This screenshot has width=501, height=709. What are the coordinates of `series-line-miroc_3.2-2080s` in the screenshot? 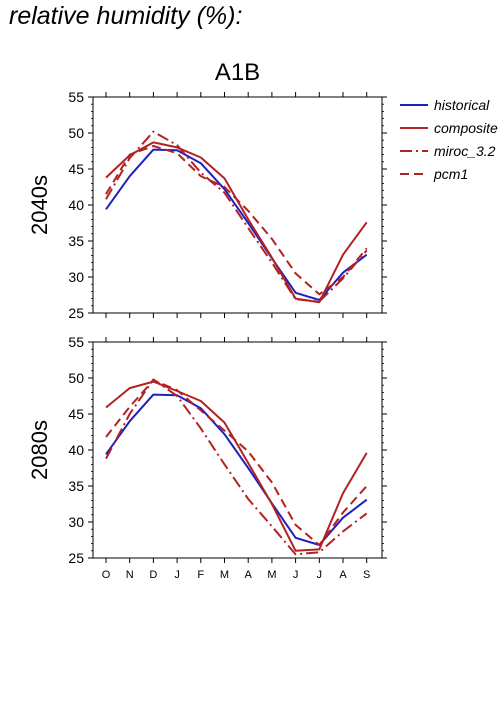 It's located at (236, 467).